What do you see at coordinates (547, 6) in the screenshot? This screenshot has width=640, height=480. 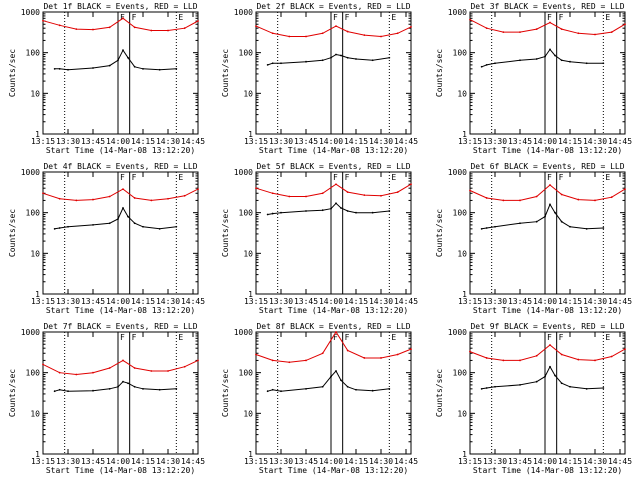 I see `panel-title: Det 3f BLACK = Events, RED = LLD` at bounding box center [547, 6].